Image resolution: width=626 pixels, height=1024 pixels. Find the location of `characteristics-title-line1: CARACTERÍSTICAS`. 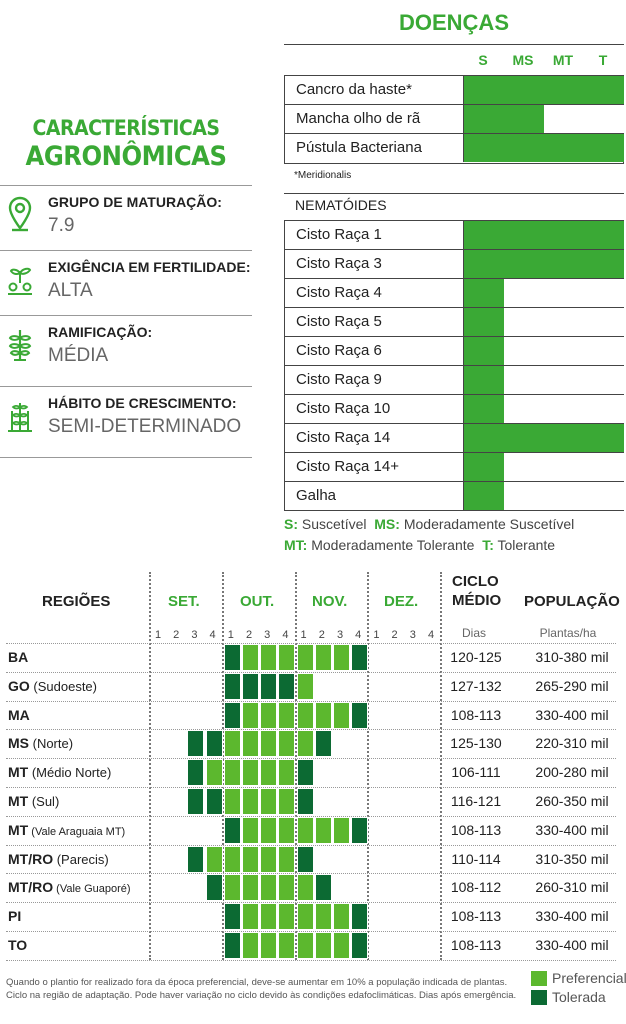

characteristics-title-line1: CARACTERÍSTICAS is located at coordinates (126, 128).